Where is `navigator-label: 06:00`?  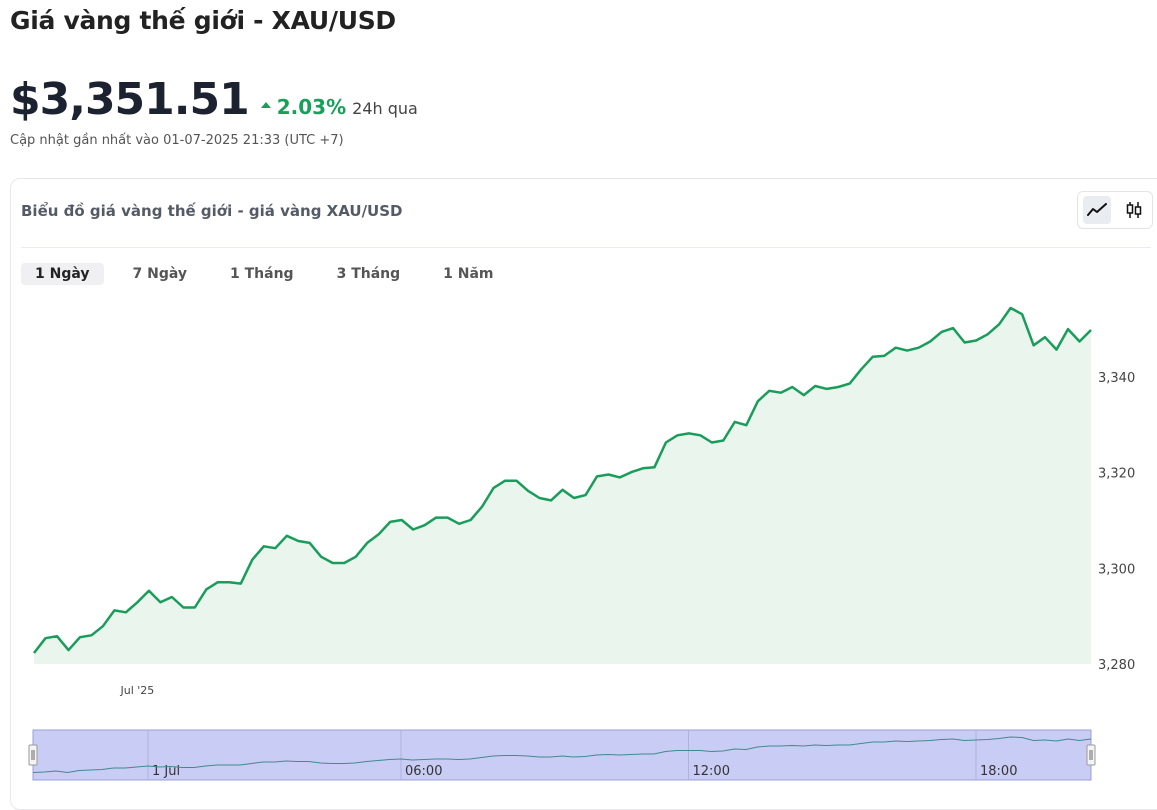
navigator-label: 06:00 is located at coordinates (423, 771).